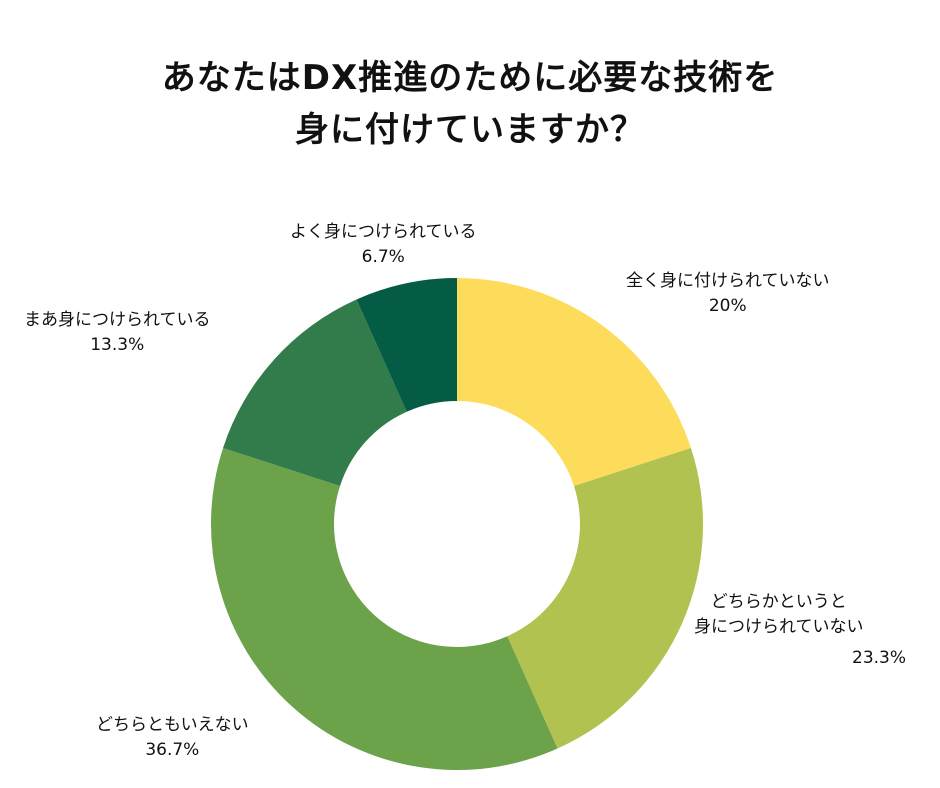 The width and height of the screenshot is (940, 788). What do you see at coordinates (117, 345) in the screenshot?
I see `slice-value-label: 13.3%` at bounding box center [117, 345].